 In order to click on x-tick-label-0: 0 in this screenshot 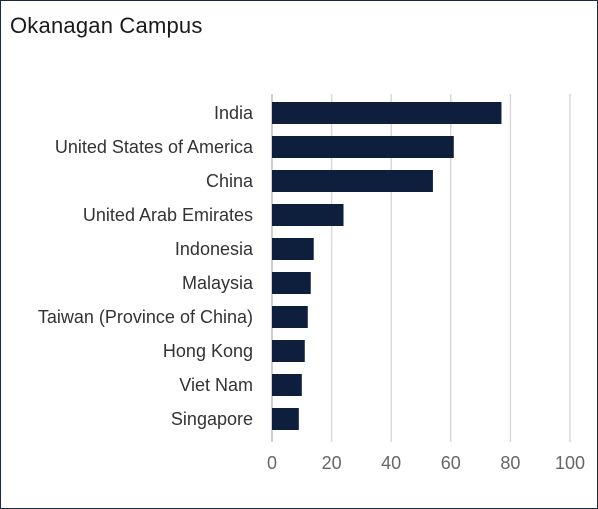, I will do `click(272, 463)`.